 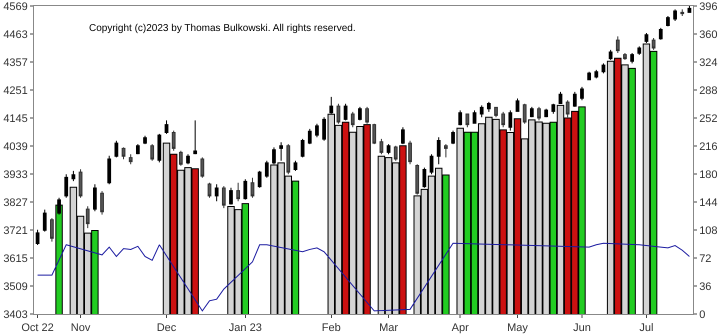 What do you see at coordinates (15, 258) in the screenshot?
I see `y-tick-label: 3615` at bounding box center [15, 258].